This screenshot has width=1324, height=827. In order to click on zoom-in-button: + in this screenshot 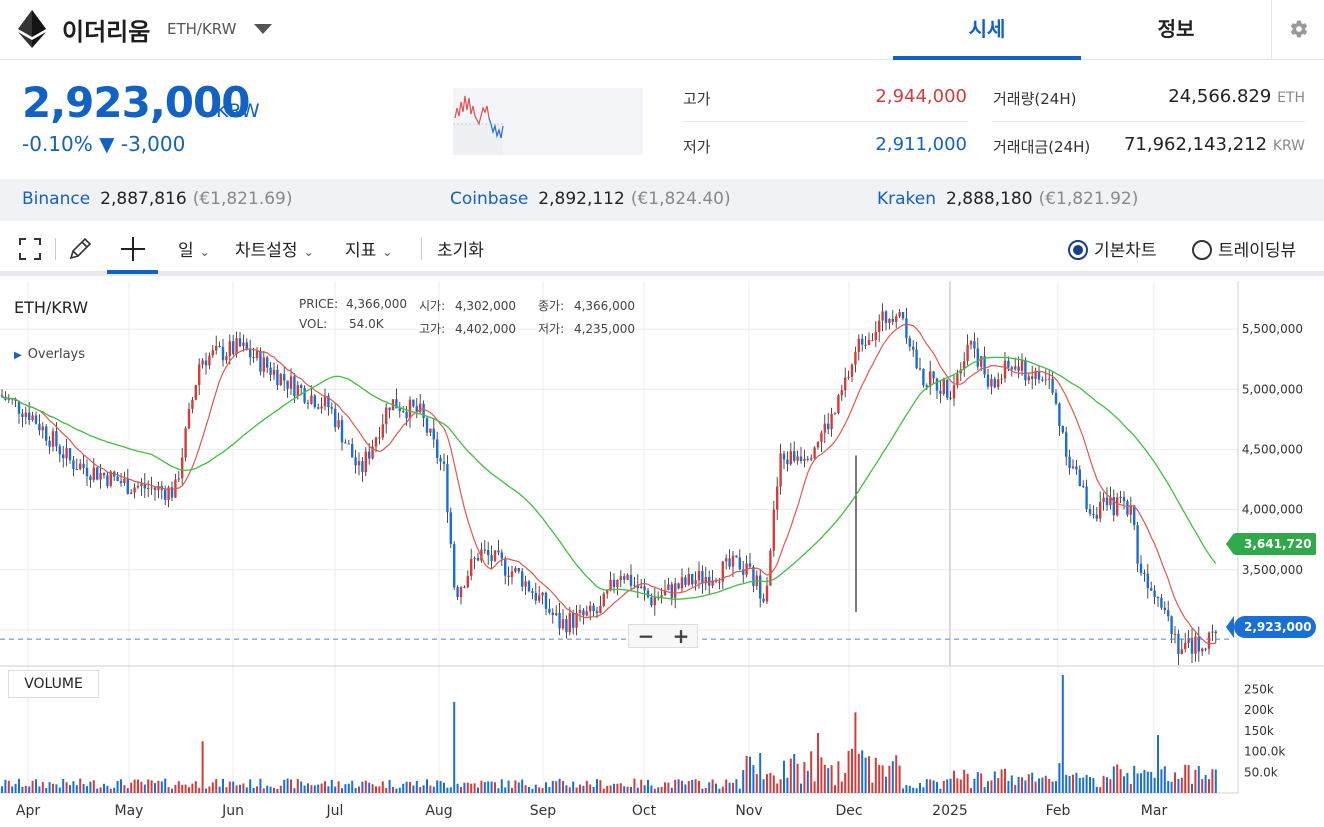, I will do `click(681, 636)`.